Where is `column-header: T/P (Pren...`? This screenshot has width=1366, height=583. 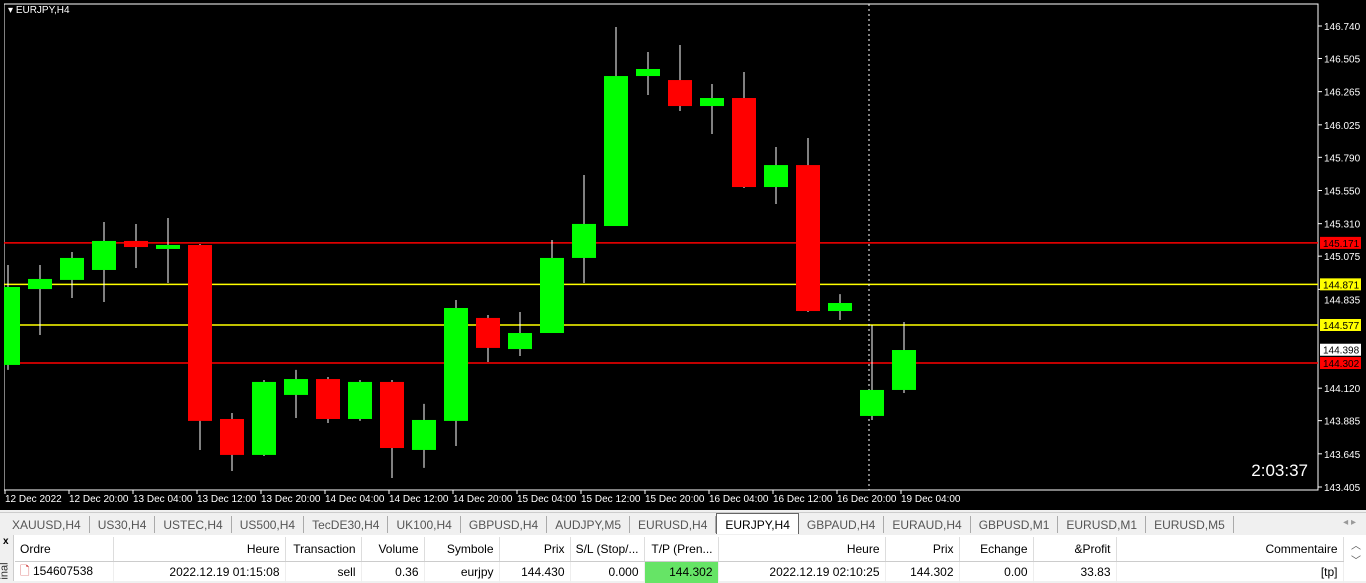 column-header: T/P (Pren... is located at coordinates (681, 549).